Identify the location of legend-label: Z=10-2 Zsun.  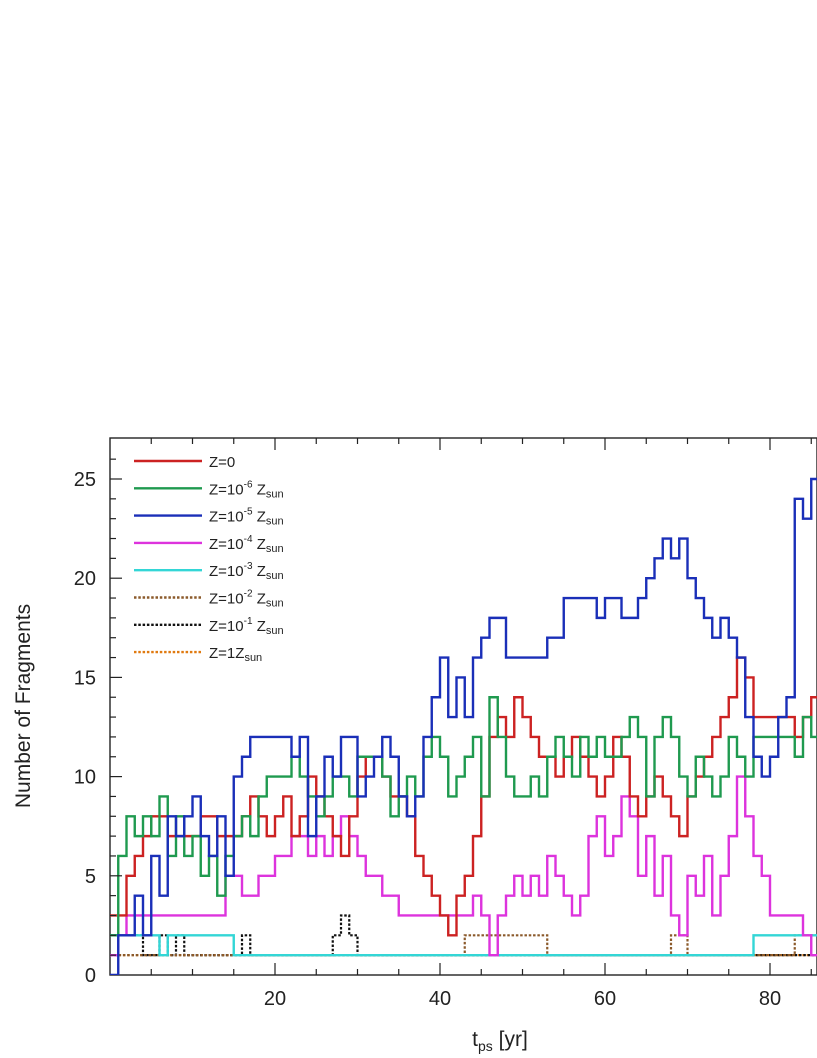
(246, 599).